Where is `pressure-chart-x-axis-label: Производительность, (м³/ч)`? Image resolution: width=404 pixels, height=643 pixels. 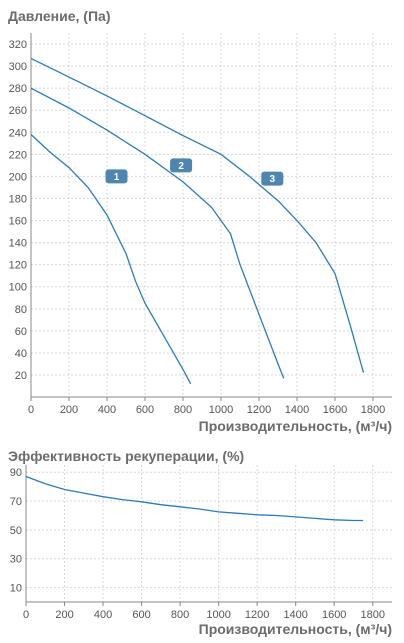
pressure-chart-x-axis-label: Производительность, (м³/ч) is located at coordinates (295, 426).